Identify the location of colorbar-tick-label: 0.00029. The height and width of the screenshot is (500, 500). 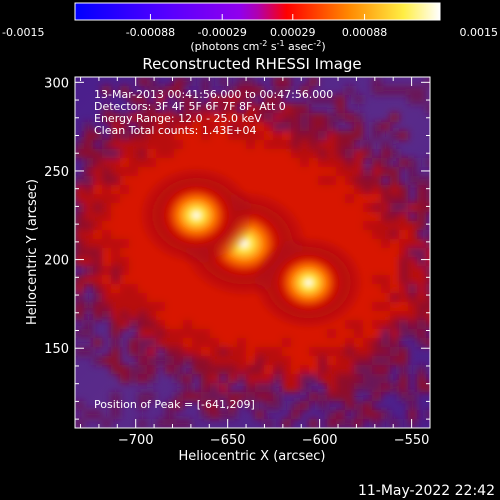
(293, 32).